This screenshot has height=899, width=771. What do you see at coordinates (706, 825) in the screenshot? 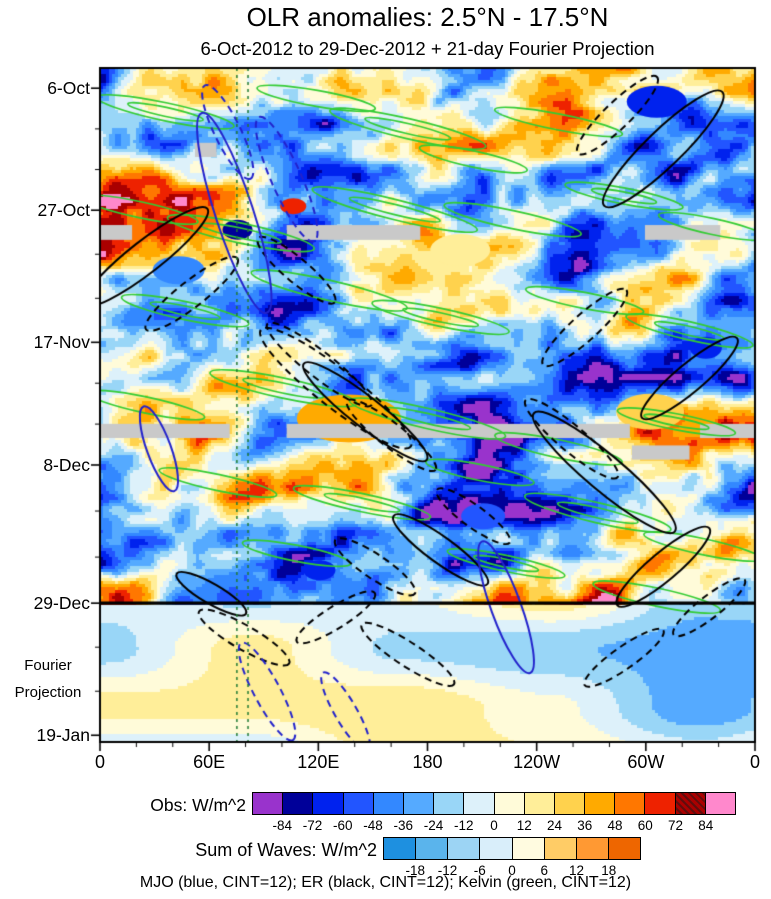
I see `colorbar-tick-label: 84` at bounding box center [706, 825].